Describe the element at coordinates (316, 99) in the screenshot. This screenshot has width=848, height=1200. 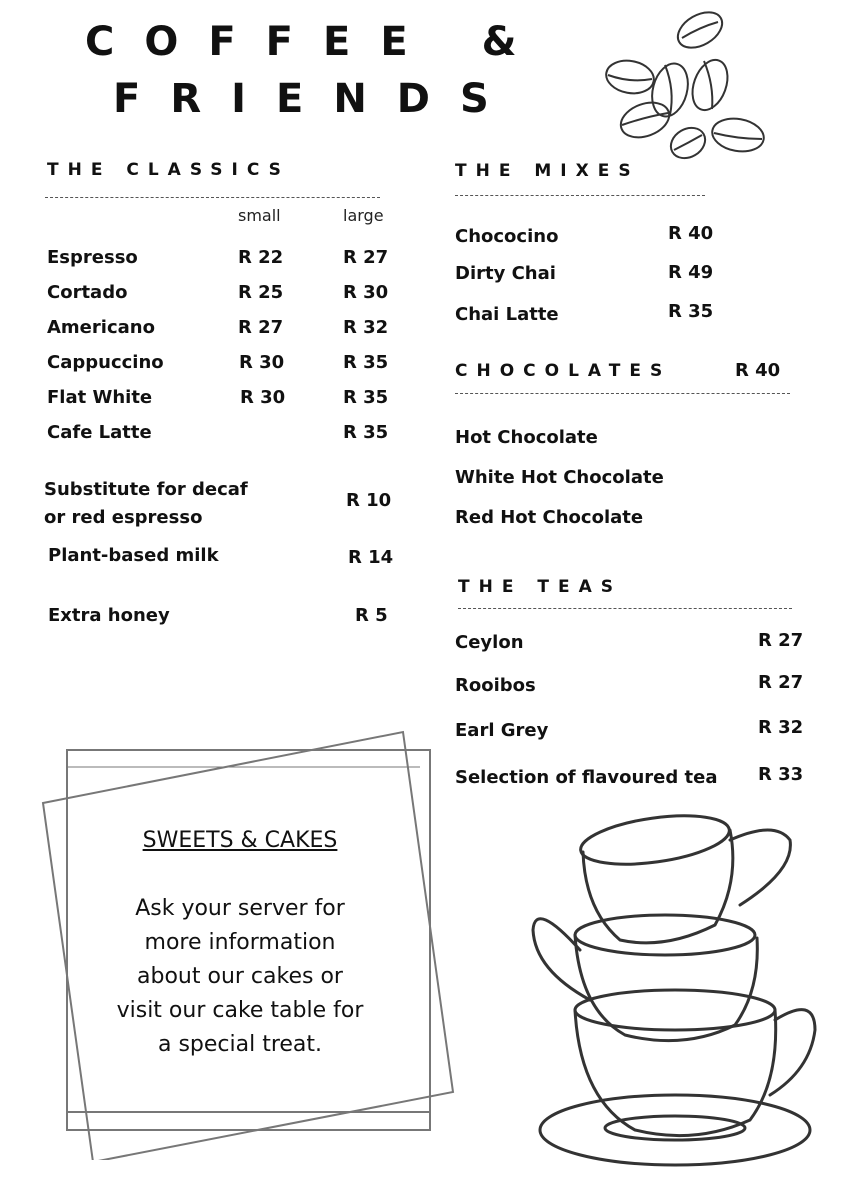
I see `title-line-2: FRIENDS` at that location.